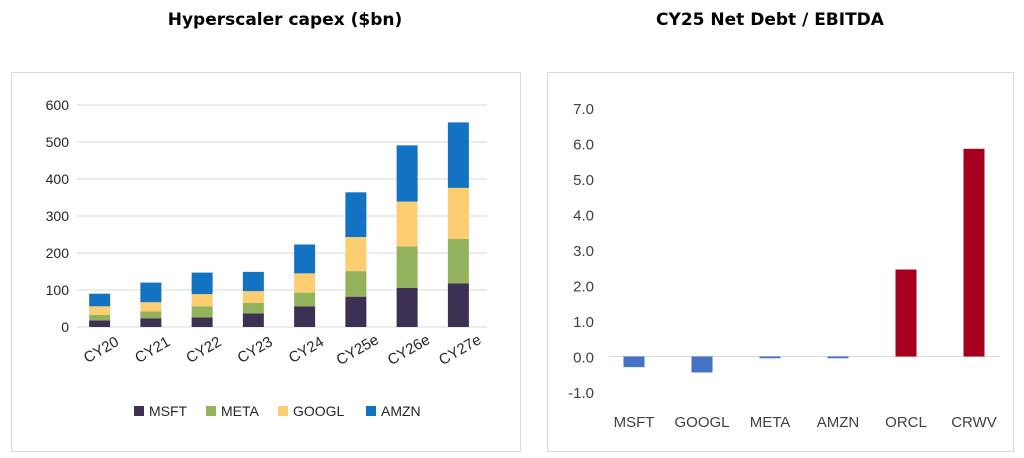 This screenshot has width=1024, height=458. What do you see at coordinates (974, 422) in the screenshot?
I see `x-tick-label: CRWV` at bounding box center [974, 422].